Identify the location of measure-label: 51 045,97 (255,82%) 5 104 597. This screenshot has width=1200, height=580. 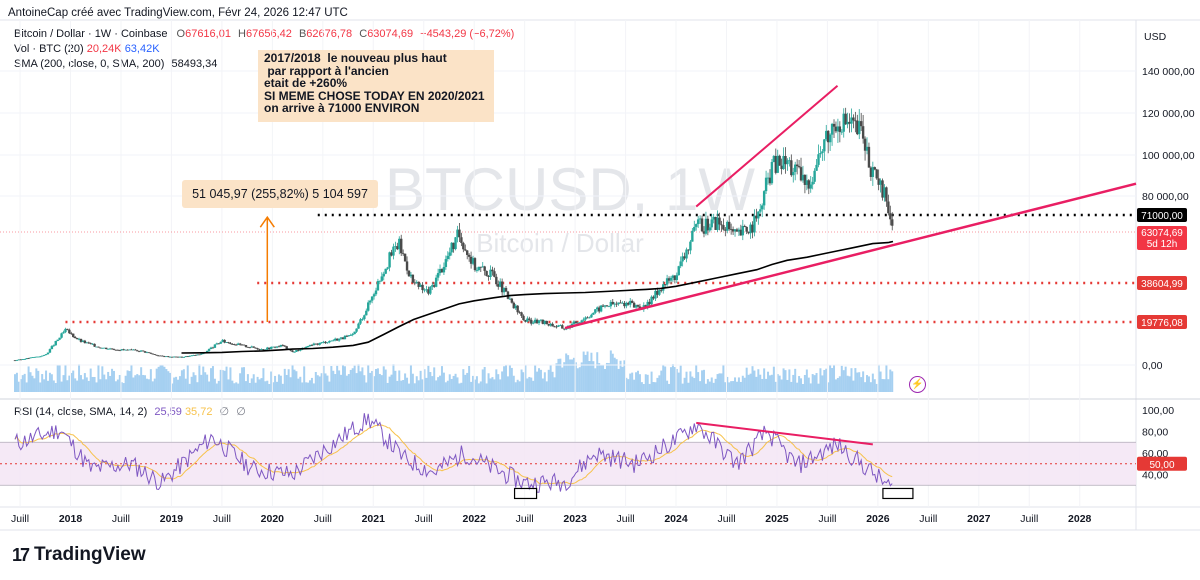
(280, 194).